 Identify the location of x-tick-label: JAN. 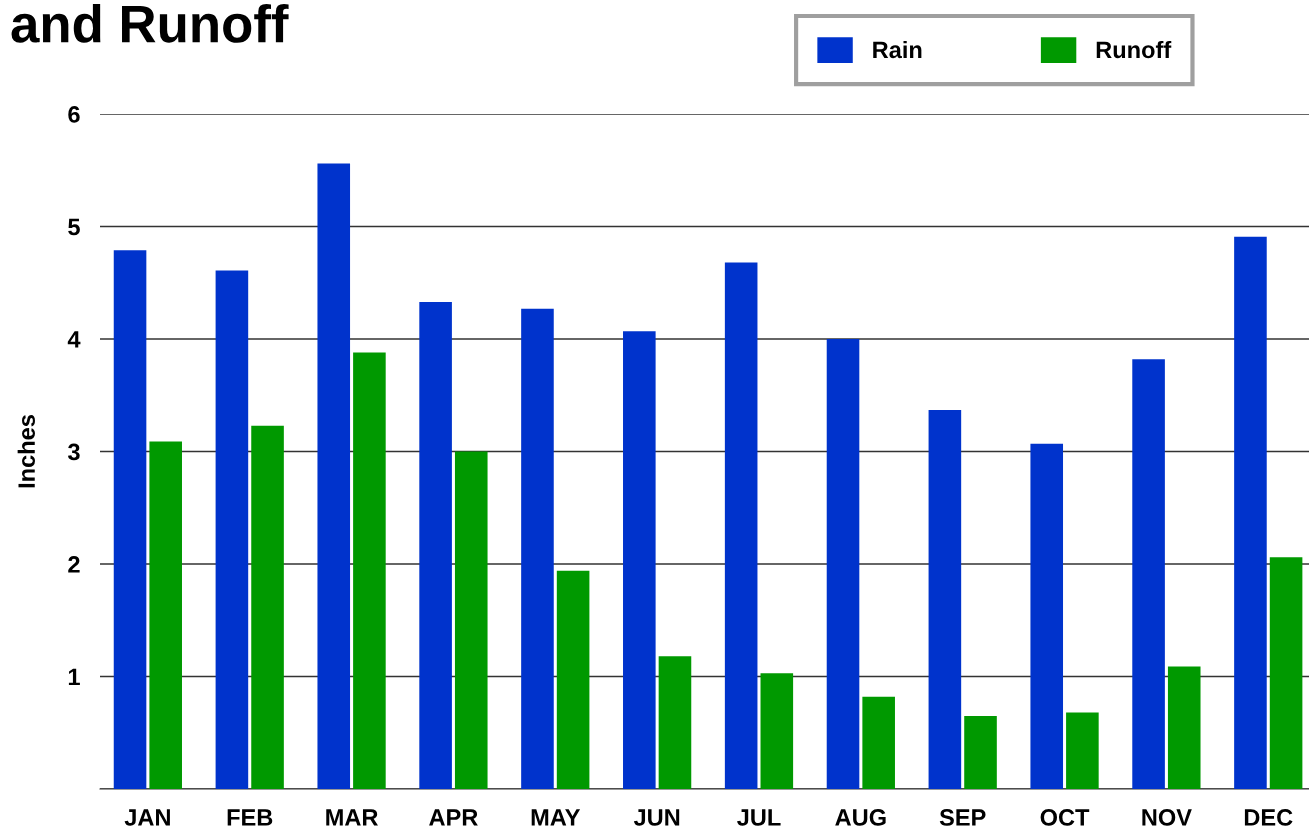
(147, 817).